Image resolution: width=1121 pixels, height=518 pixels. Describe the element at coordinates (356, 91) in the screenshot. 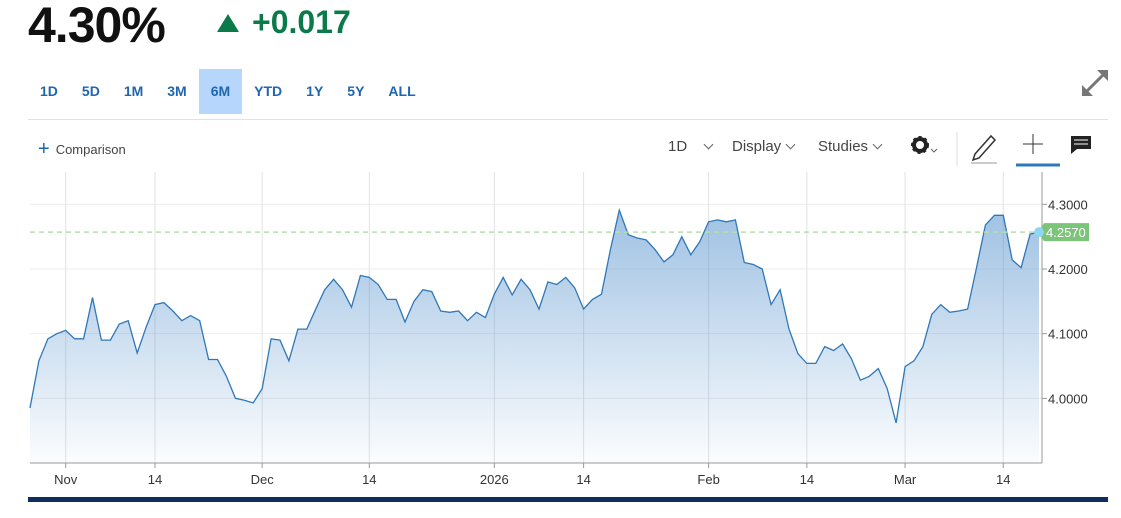

I see `range-button: 5Y` at that location.